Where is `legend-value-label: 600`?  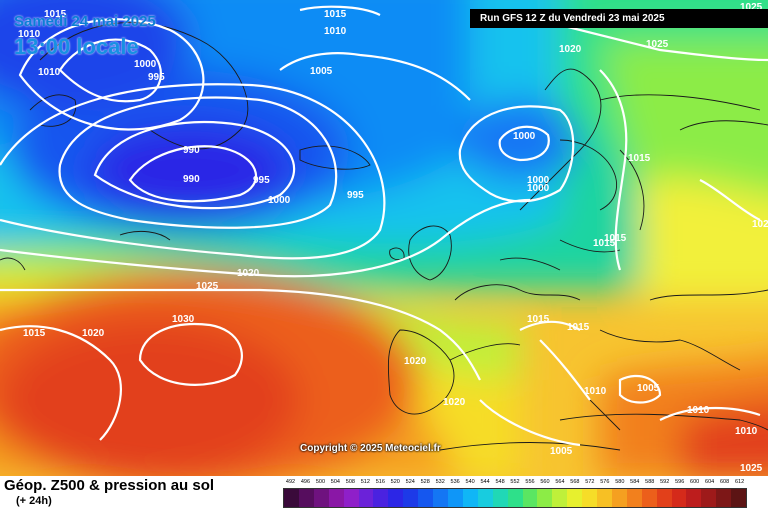
legend-value-label: 600 is located at coordinates (695, 482).